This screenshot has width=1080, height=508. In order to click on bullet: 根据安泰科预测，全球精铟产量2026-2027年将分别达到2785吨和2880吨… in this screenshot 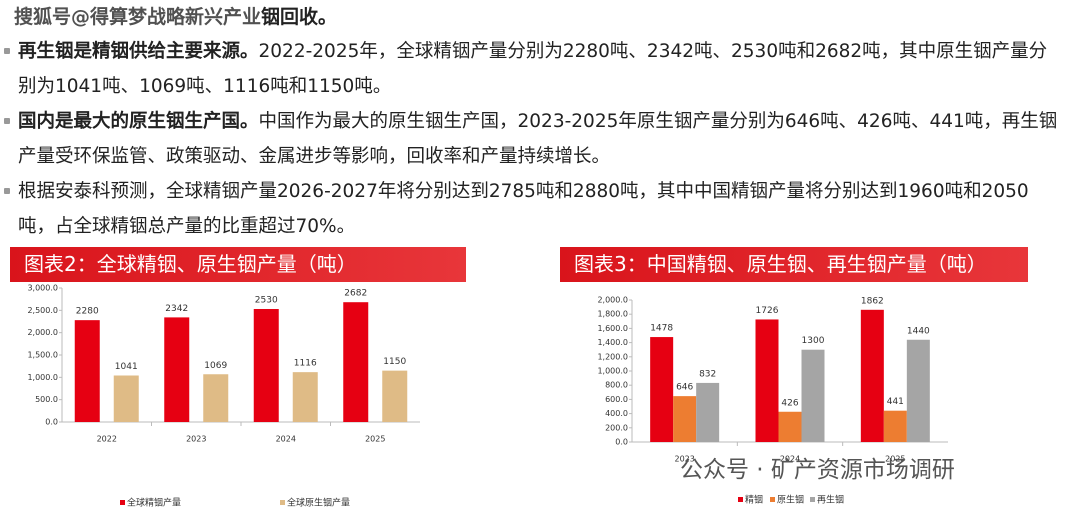, I will do `click(530, 209)`.